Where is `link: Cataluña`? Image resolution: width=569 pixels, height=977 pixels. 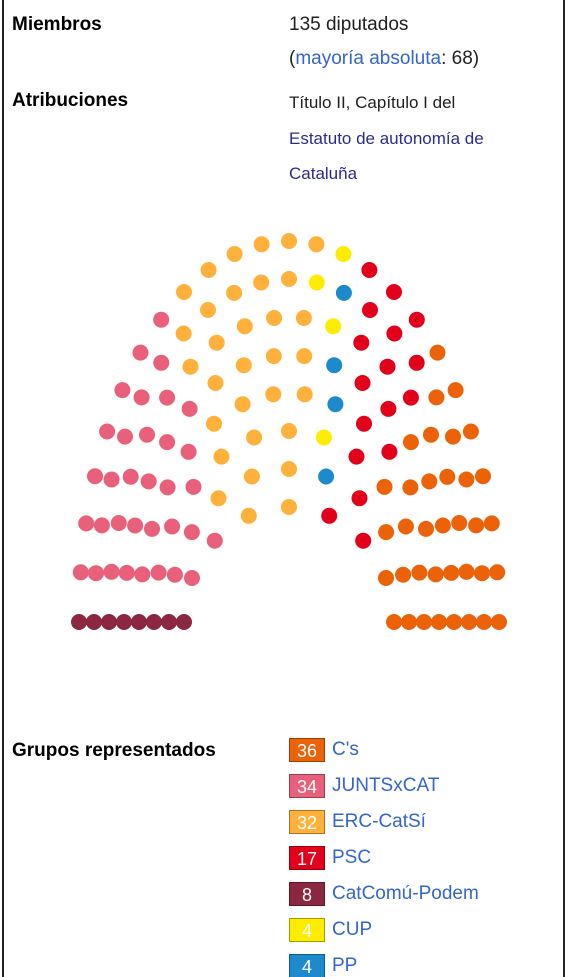
link: Cataluña is located at coordinates (323, 173).